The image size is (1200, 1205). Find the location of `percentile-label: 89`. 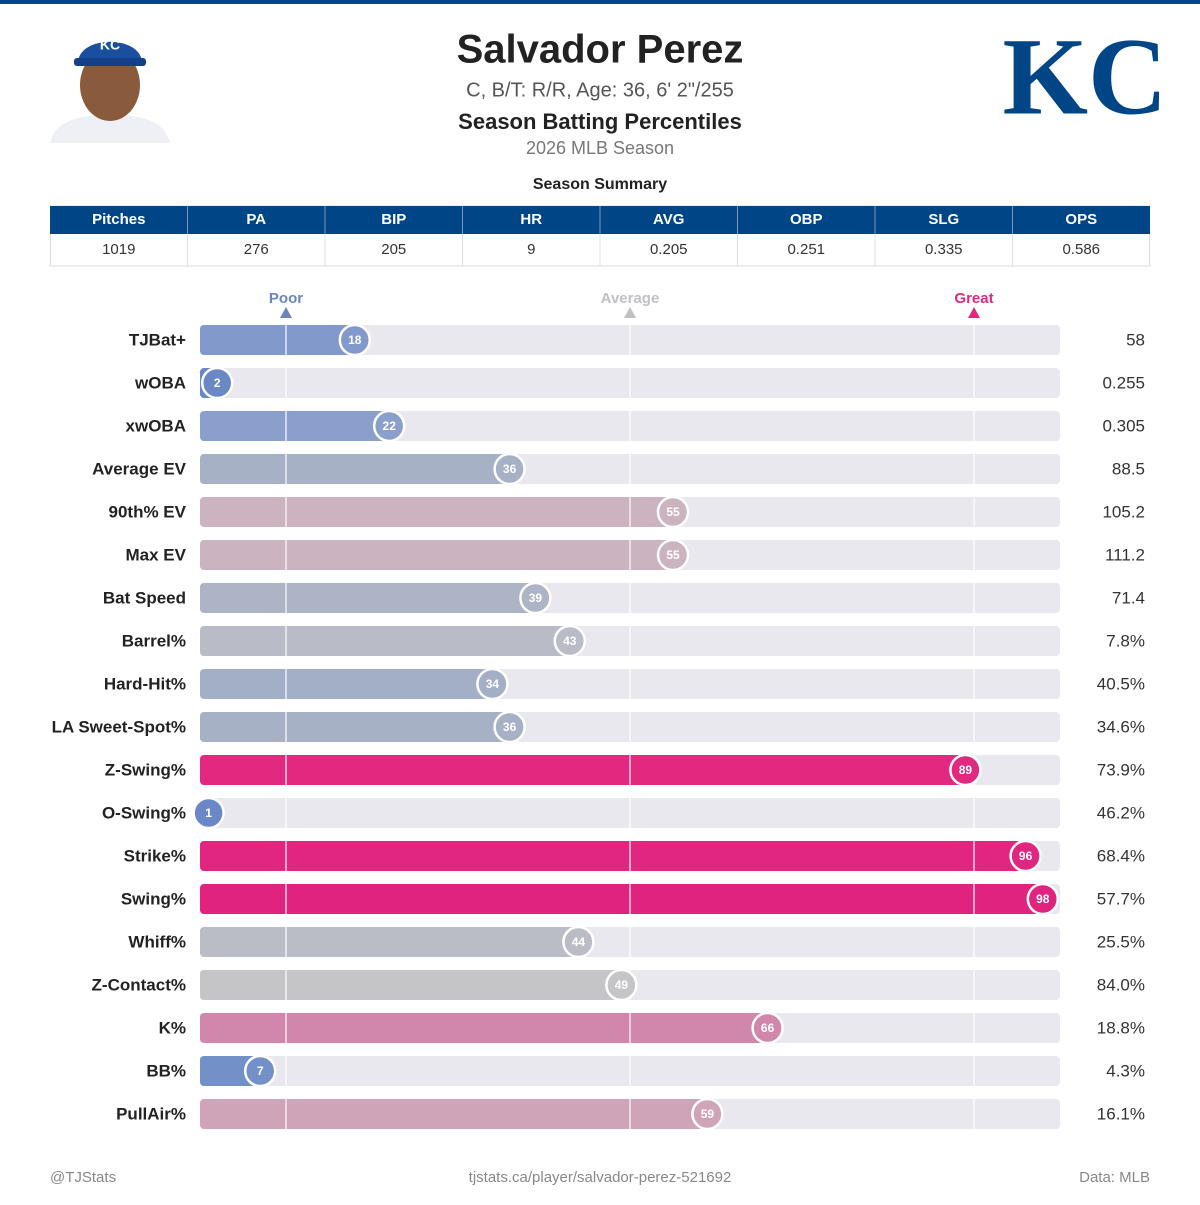

percentile-label: 89 is located at coordinates (966, 770).